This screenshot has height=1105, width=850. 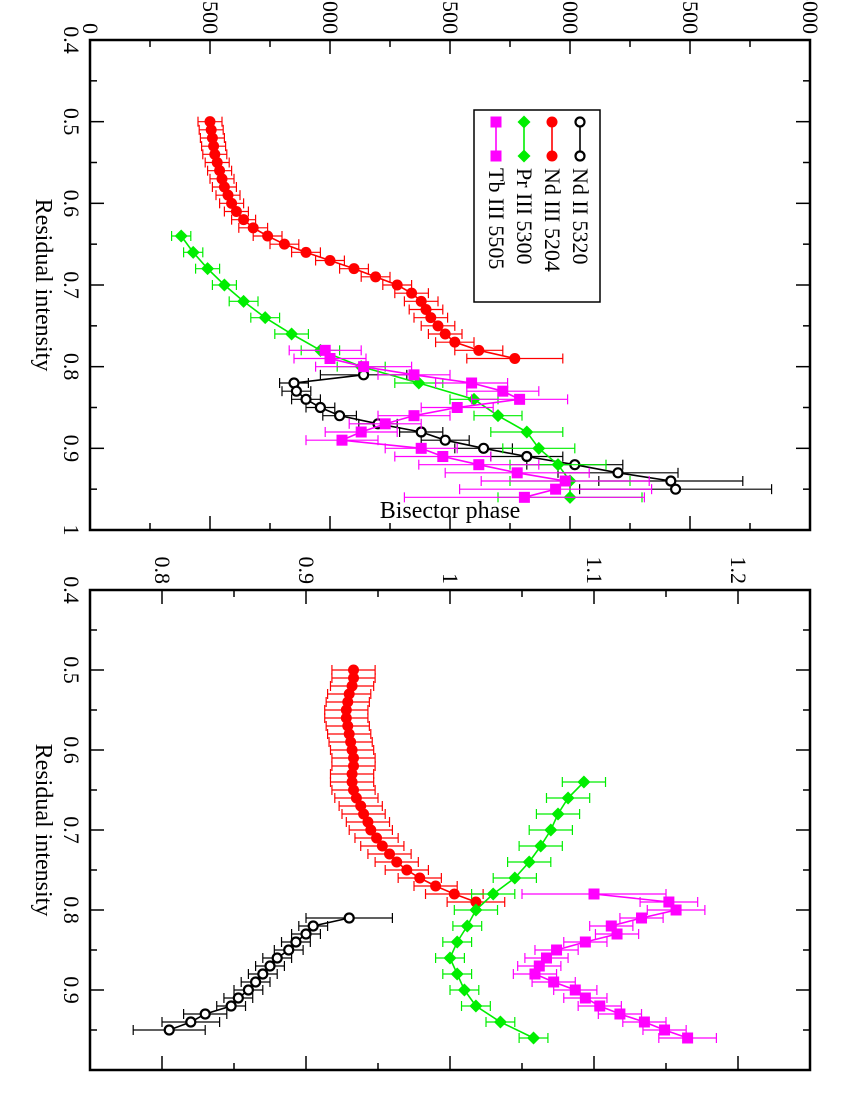 What do you see at coordinates (570, 17) in the screenshot?
I see `y-tick-label: 2000` at bounding box center [570, 17].